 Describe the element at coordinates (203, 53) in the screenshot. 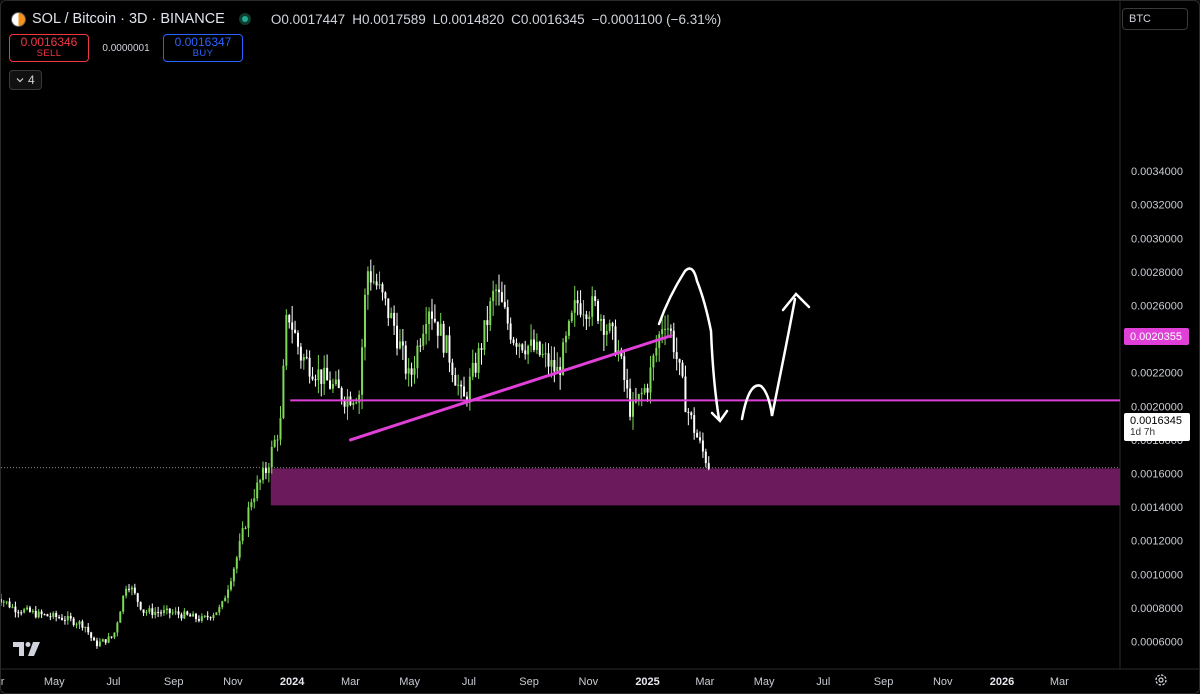

I see `buy-label: BUY` at that location.